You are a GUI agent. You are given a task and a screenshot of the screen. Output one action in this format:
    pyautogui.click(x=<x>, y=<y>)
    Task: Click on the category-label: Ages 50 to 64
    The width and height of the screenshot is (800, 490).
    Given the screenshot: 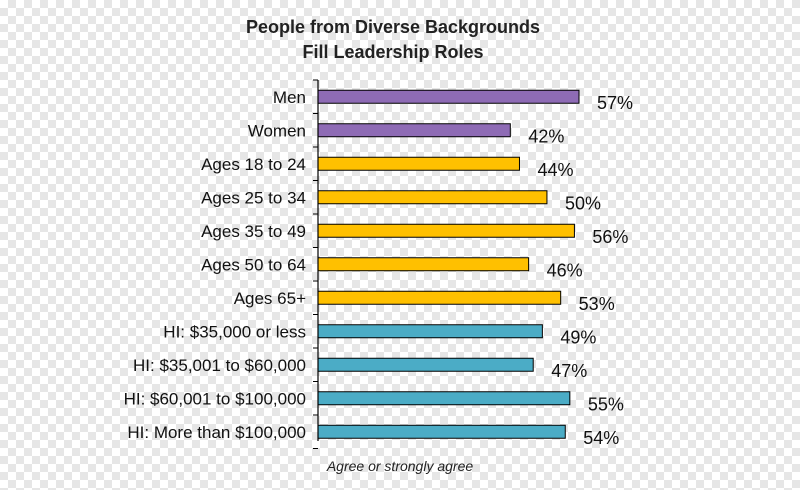 What is the action you would take?
    pyautogui.click(x=253, y=264)
    